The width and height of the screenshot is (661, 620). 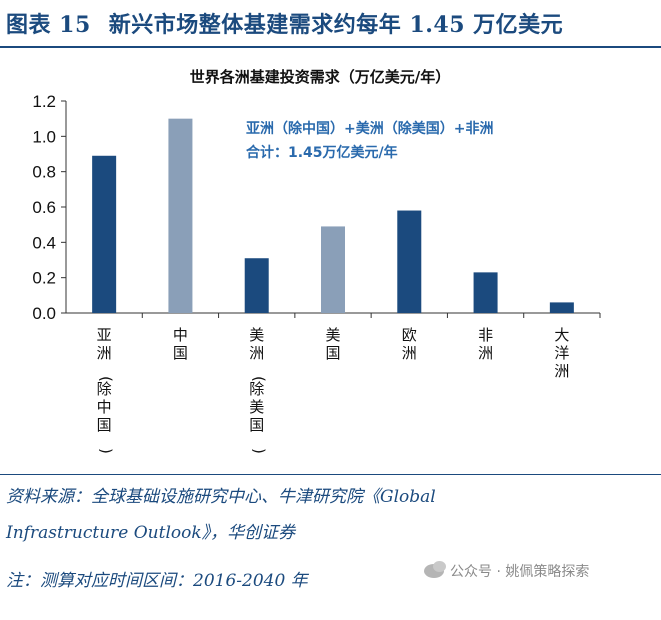 I want to click on figure-header: 图表 15 新兴市场整体基建需求约每年 1.45 万亿美元, so click(x=330, y=24).